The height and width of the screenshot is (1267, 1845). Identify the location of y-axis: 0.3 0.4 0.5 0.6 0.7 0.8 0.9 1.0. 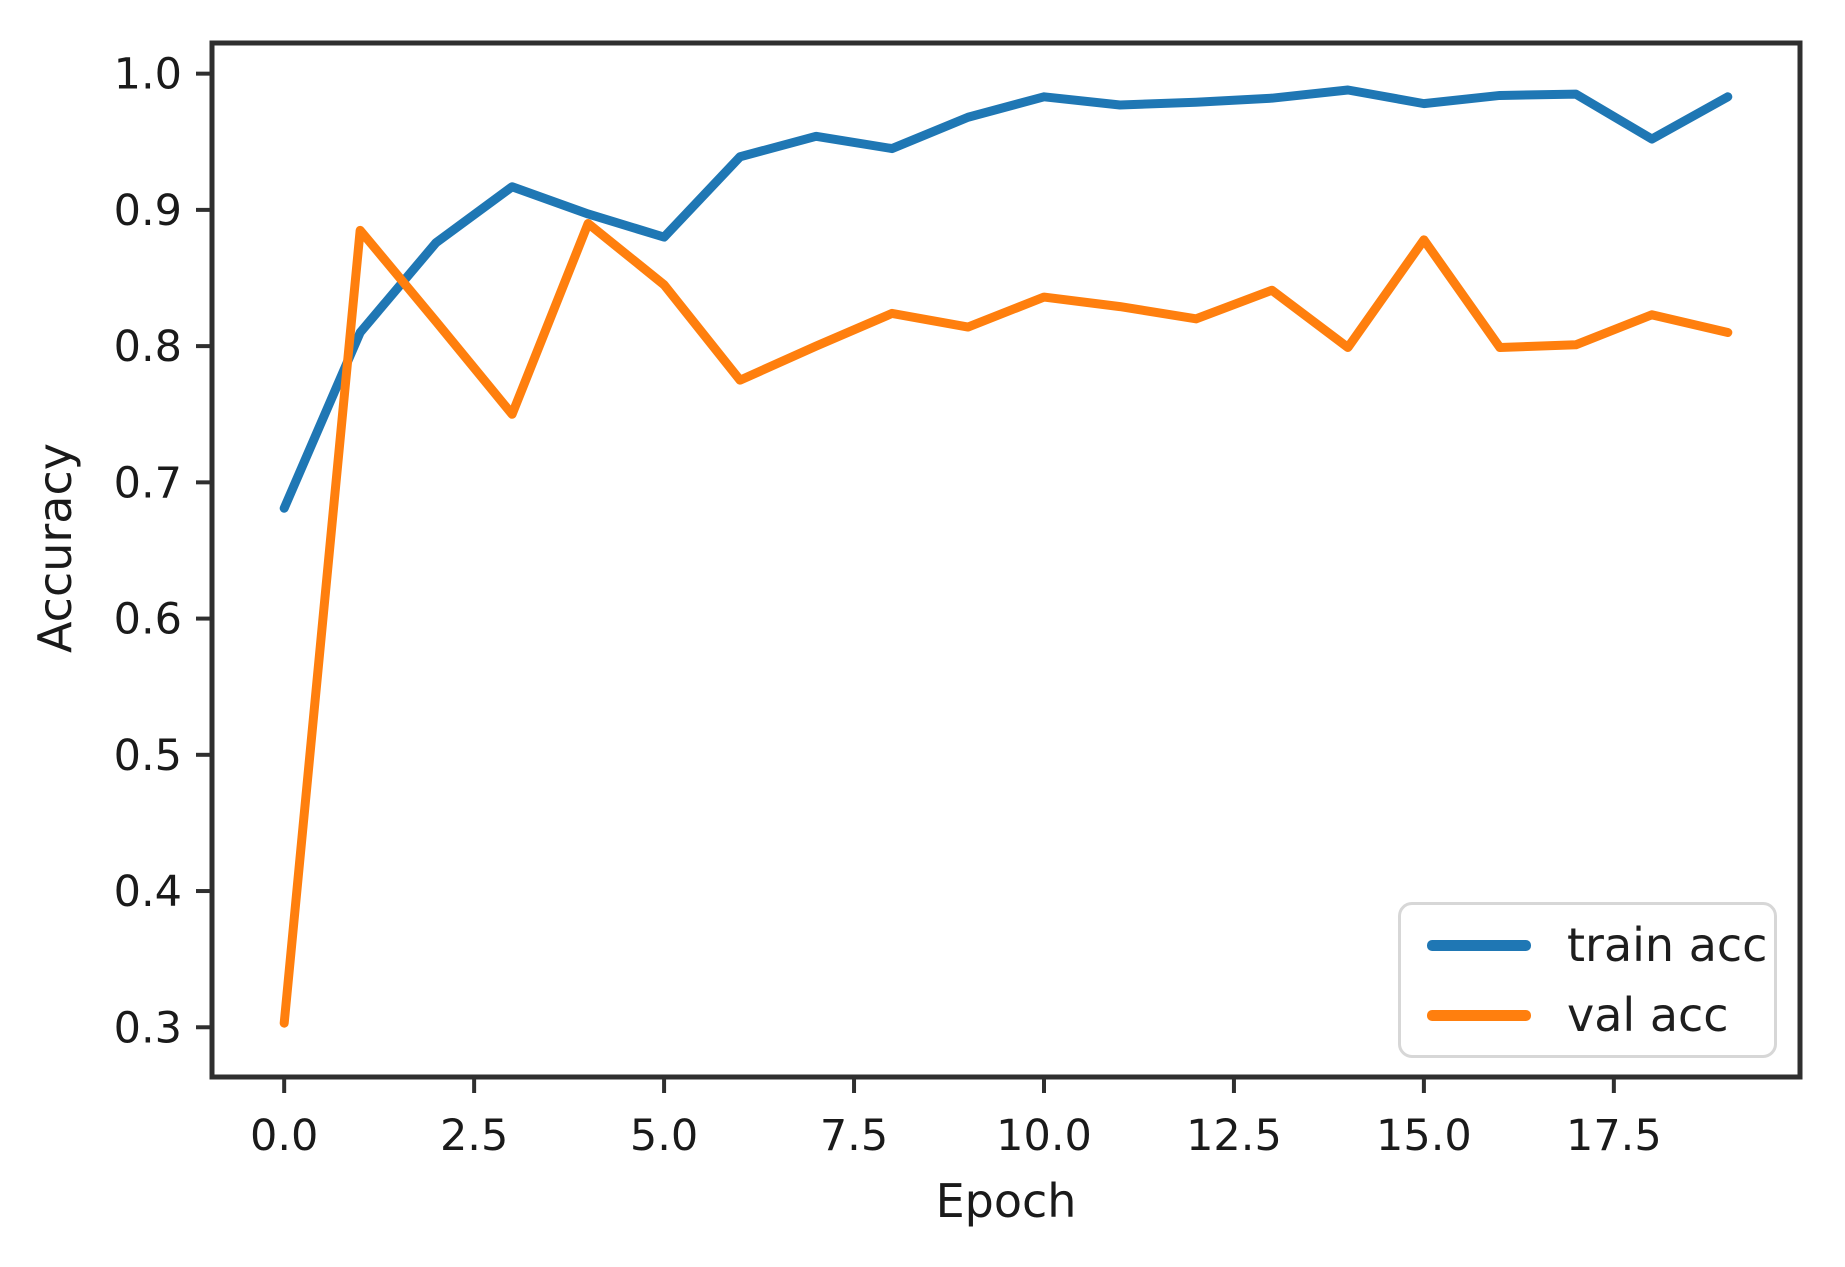
(163, 551).